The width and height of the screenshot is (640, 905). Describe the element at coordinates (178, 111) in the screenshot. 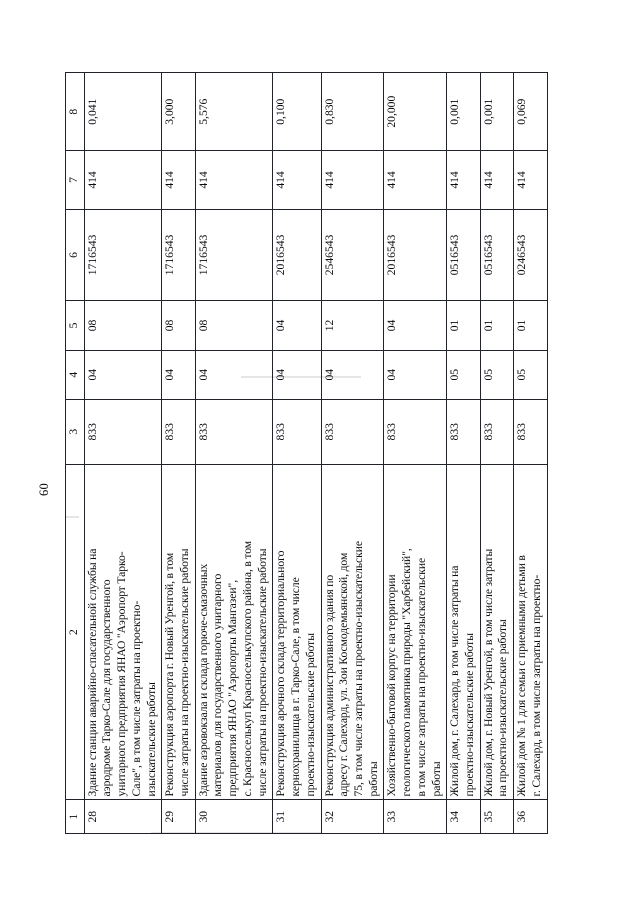

I see `amount-value: 3,000` at that location.